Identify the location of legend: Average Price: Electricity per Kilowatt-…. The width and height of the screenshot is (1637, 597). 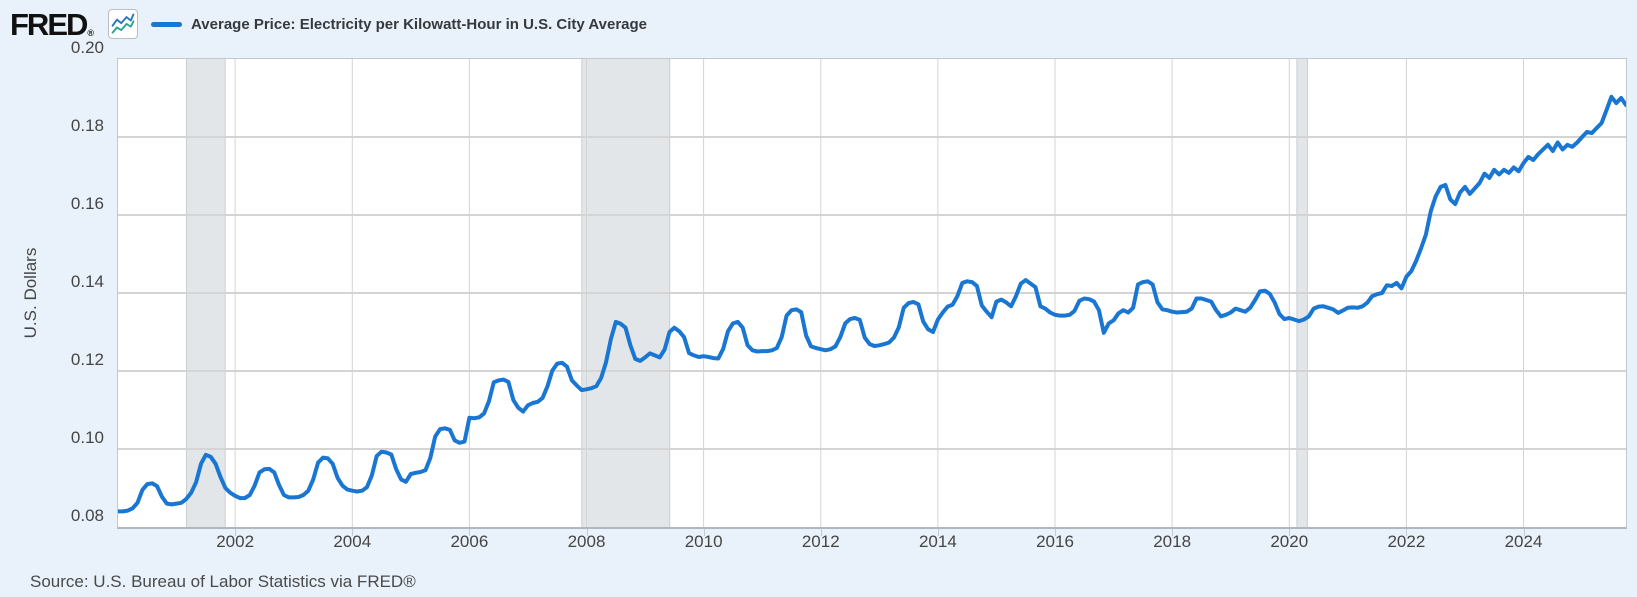
(399, 24).